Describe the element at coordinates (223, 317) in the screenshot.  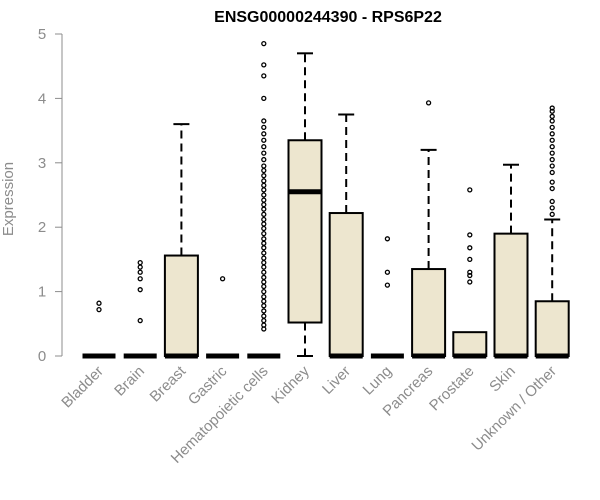
I see `box-gastric` at that location.